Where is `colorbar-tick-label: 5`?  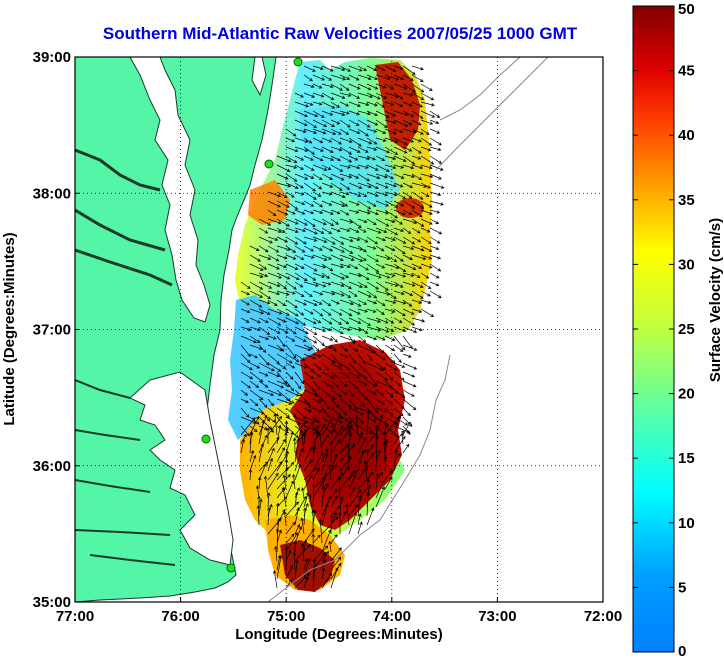
colorbar-tick-label: 5 is located at coordinates (682, 587).